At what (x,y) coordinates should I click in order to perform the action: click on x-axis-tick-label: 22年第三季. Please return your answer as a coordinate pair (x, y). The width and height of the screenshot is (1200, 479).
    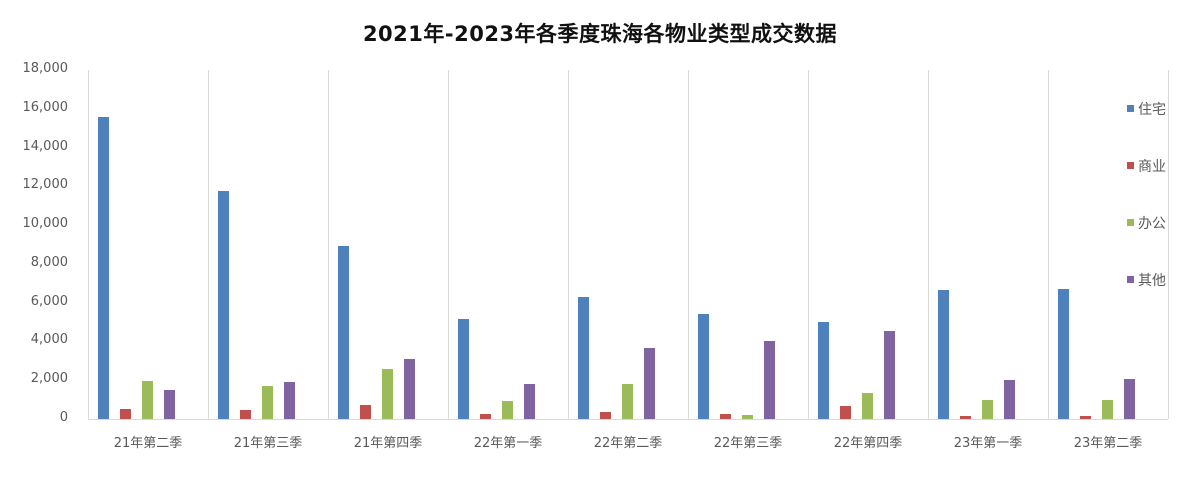
    Looking at the image, I should click on (748, 443).